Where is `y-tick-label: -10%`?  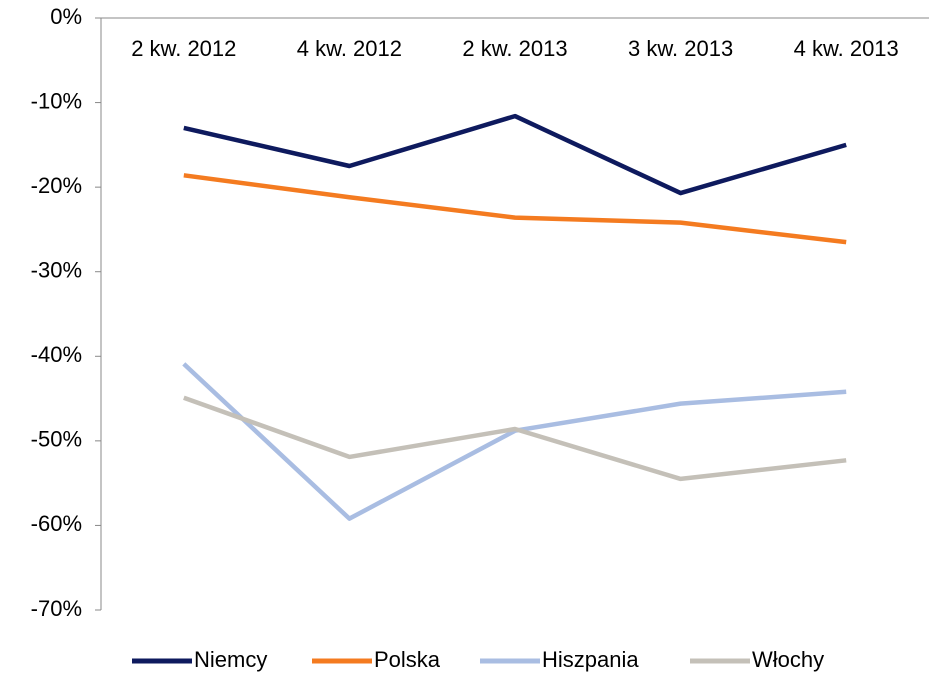 y-tick-label: -10% is located at coordinates (56, 100).